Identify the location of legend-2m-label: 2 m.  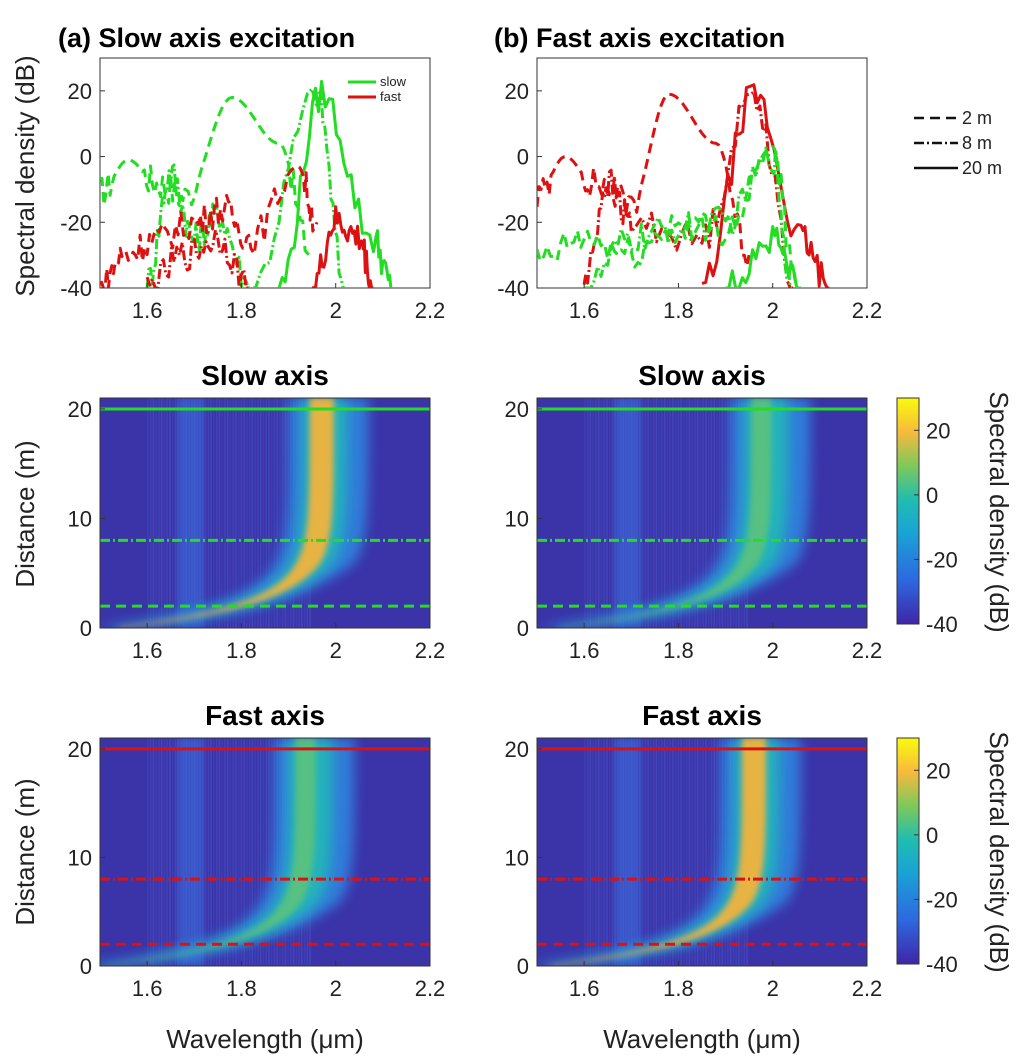
(977, 118).